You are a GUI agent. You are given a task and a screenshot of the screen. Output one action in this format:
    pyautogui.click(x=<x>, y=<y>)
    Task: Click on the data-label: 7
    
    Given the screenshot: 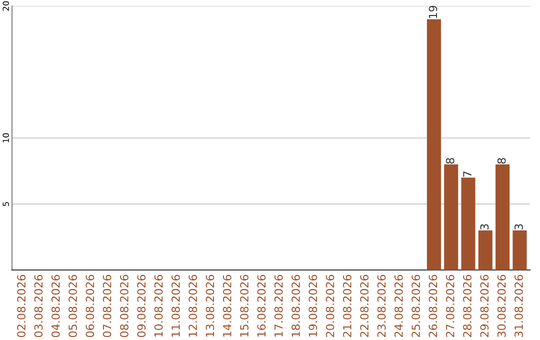 What is the action you would take?
    pyautogui.click(x=467, y=174)
    